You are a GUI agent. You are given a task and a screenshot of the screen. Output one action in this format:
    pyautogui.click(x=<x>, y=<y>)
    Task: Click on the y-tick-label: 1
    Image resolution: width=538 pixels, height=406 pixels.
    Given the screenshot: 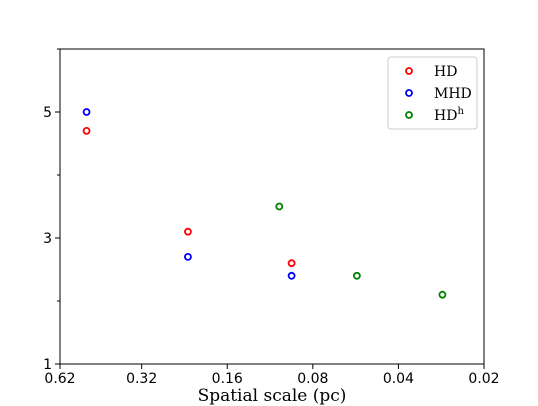 What is the action you would take?
    pyautogui.click(x=47, y=365)
    